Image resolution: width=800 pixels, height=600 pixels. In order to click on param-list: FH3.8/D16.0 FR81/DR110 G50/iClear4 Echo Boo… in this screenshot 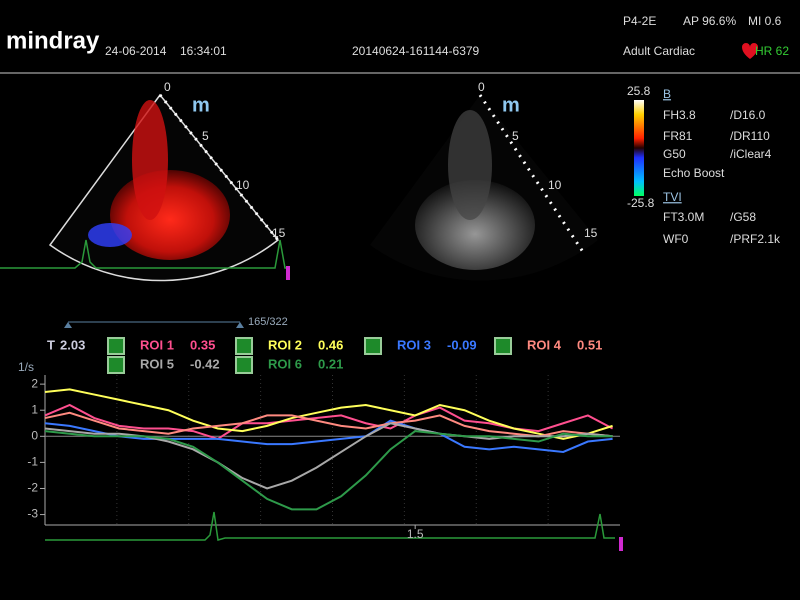, I will do `click(722, 177)`.